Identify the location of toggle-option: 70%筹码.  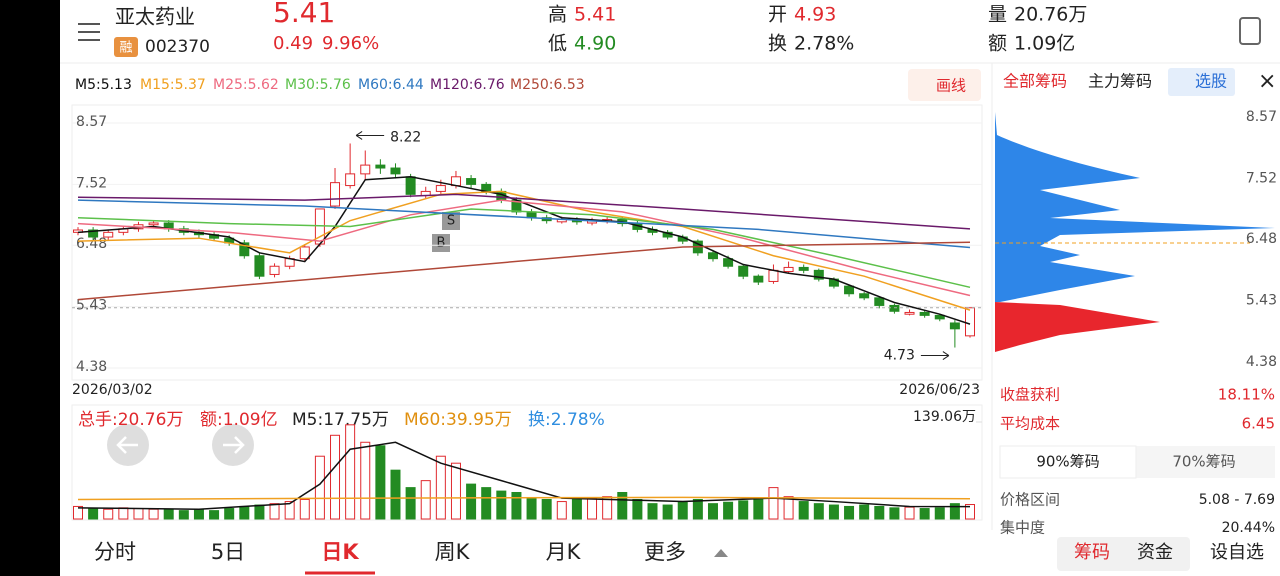
(1203, 462).